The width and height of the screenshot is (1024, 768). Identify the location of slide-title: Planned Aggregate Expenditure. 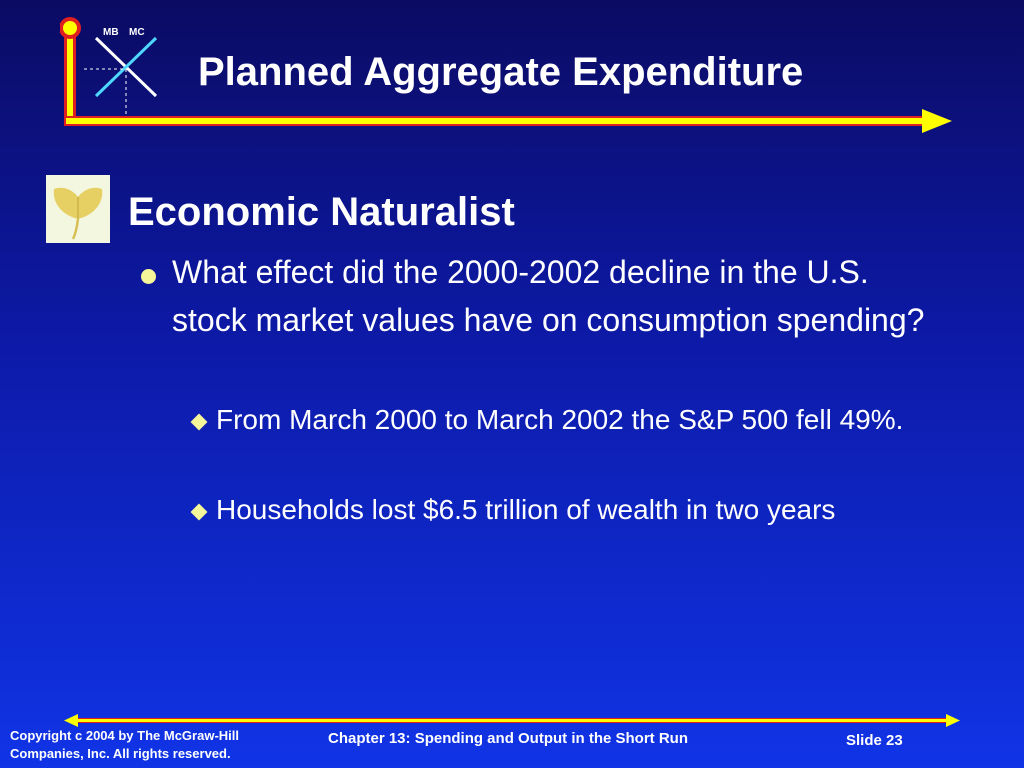
(501, 72).